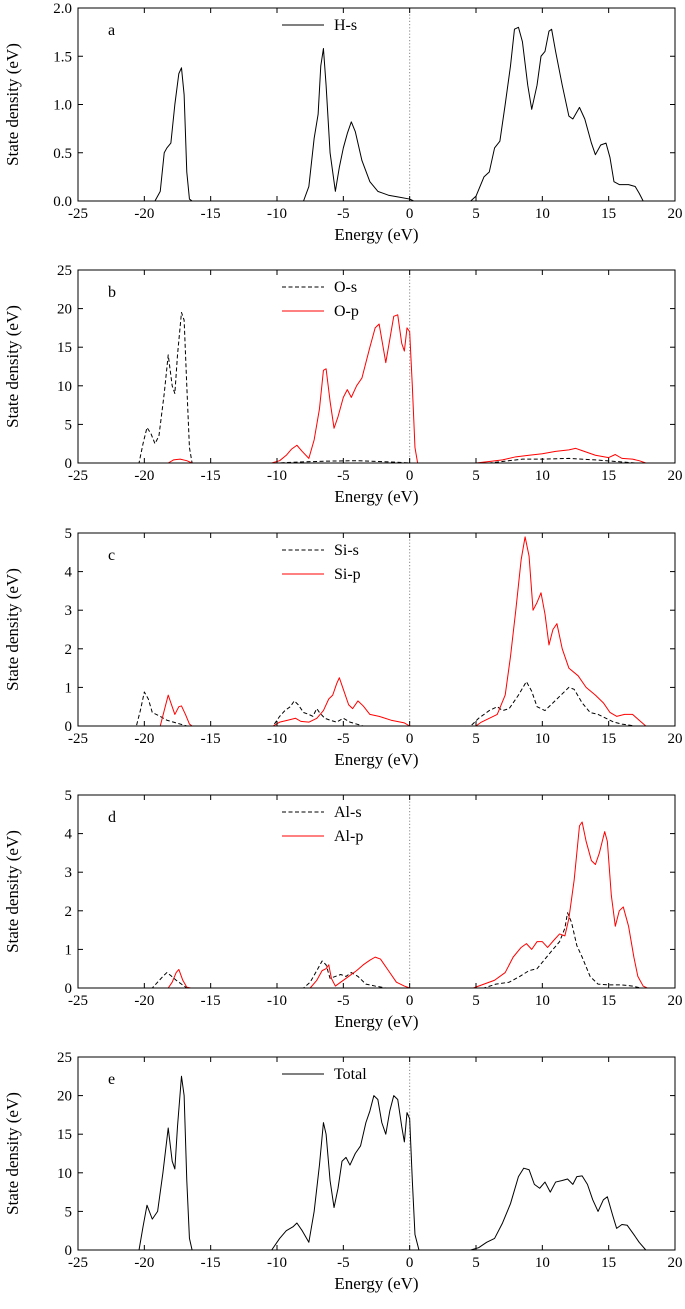 This screenshot has height=1309, width=685. What do you see at coordinates (64, 1135) in the screenshot?
I see `y-tick-label: 15` at bounding box center [64, 1135].